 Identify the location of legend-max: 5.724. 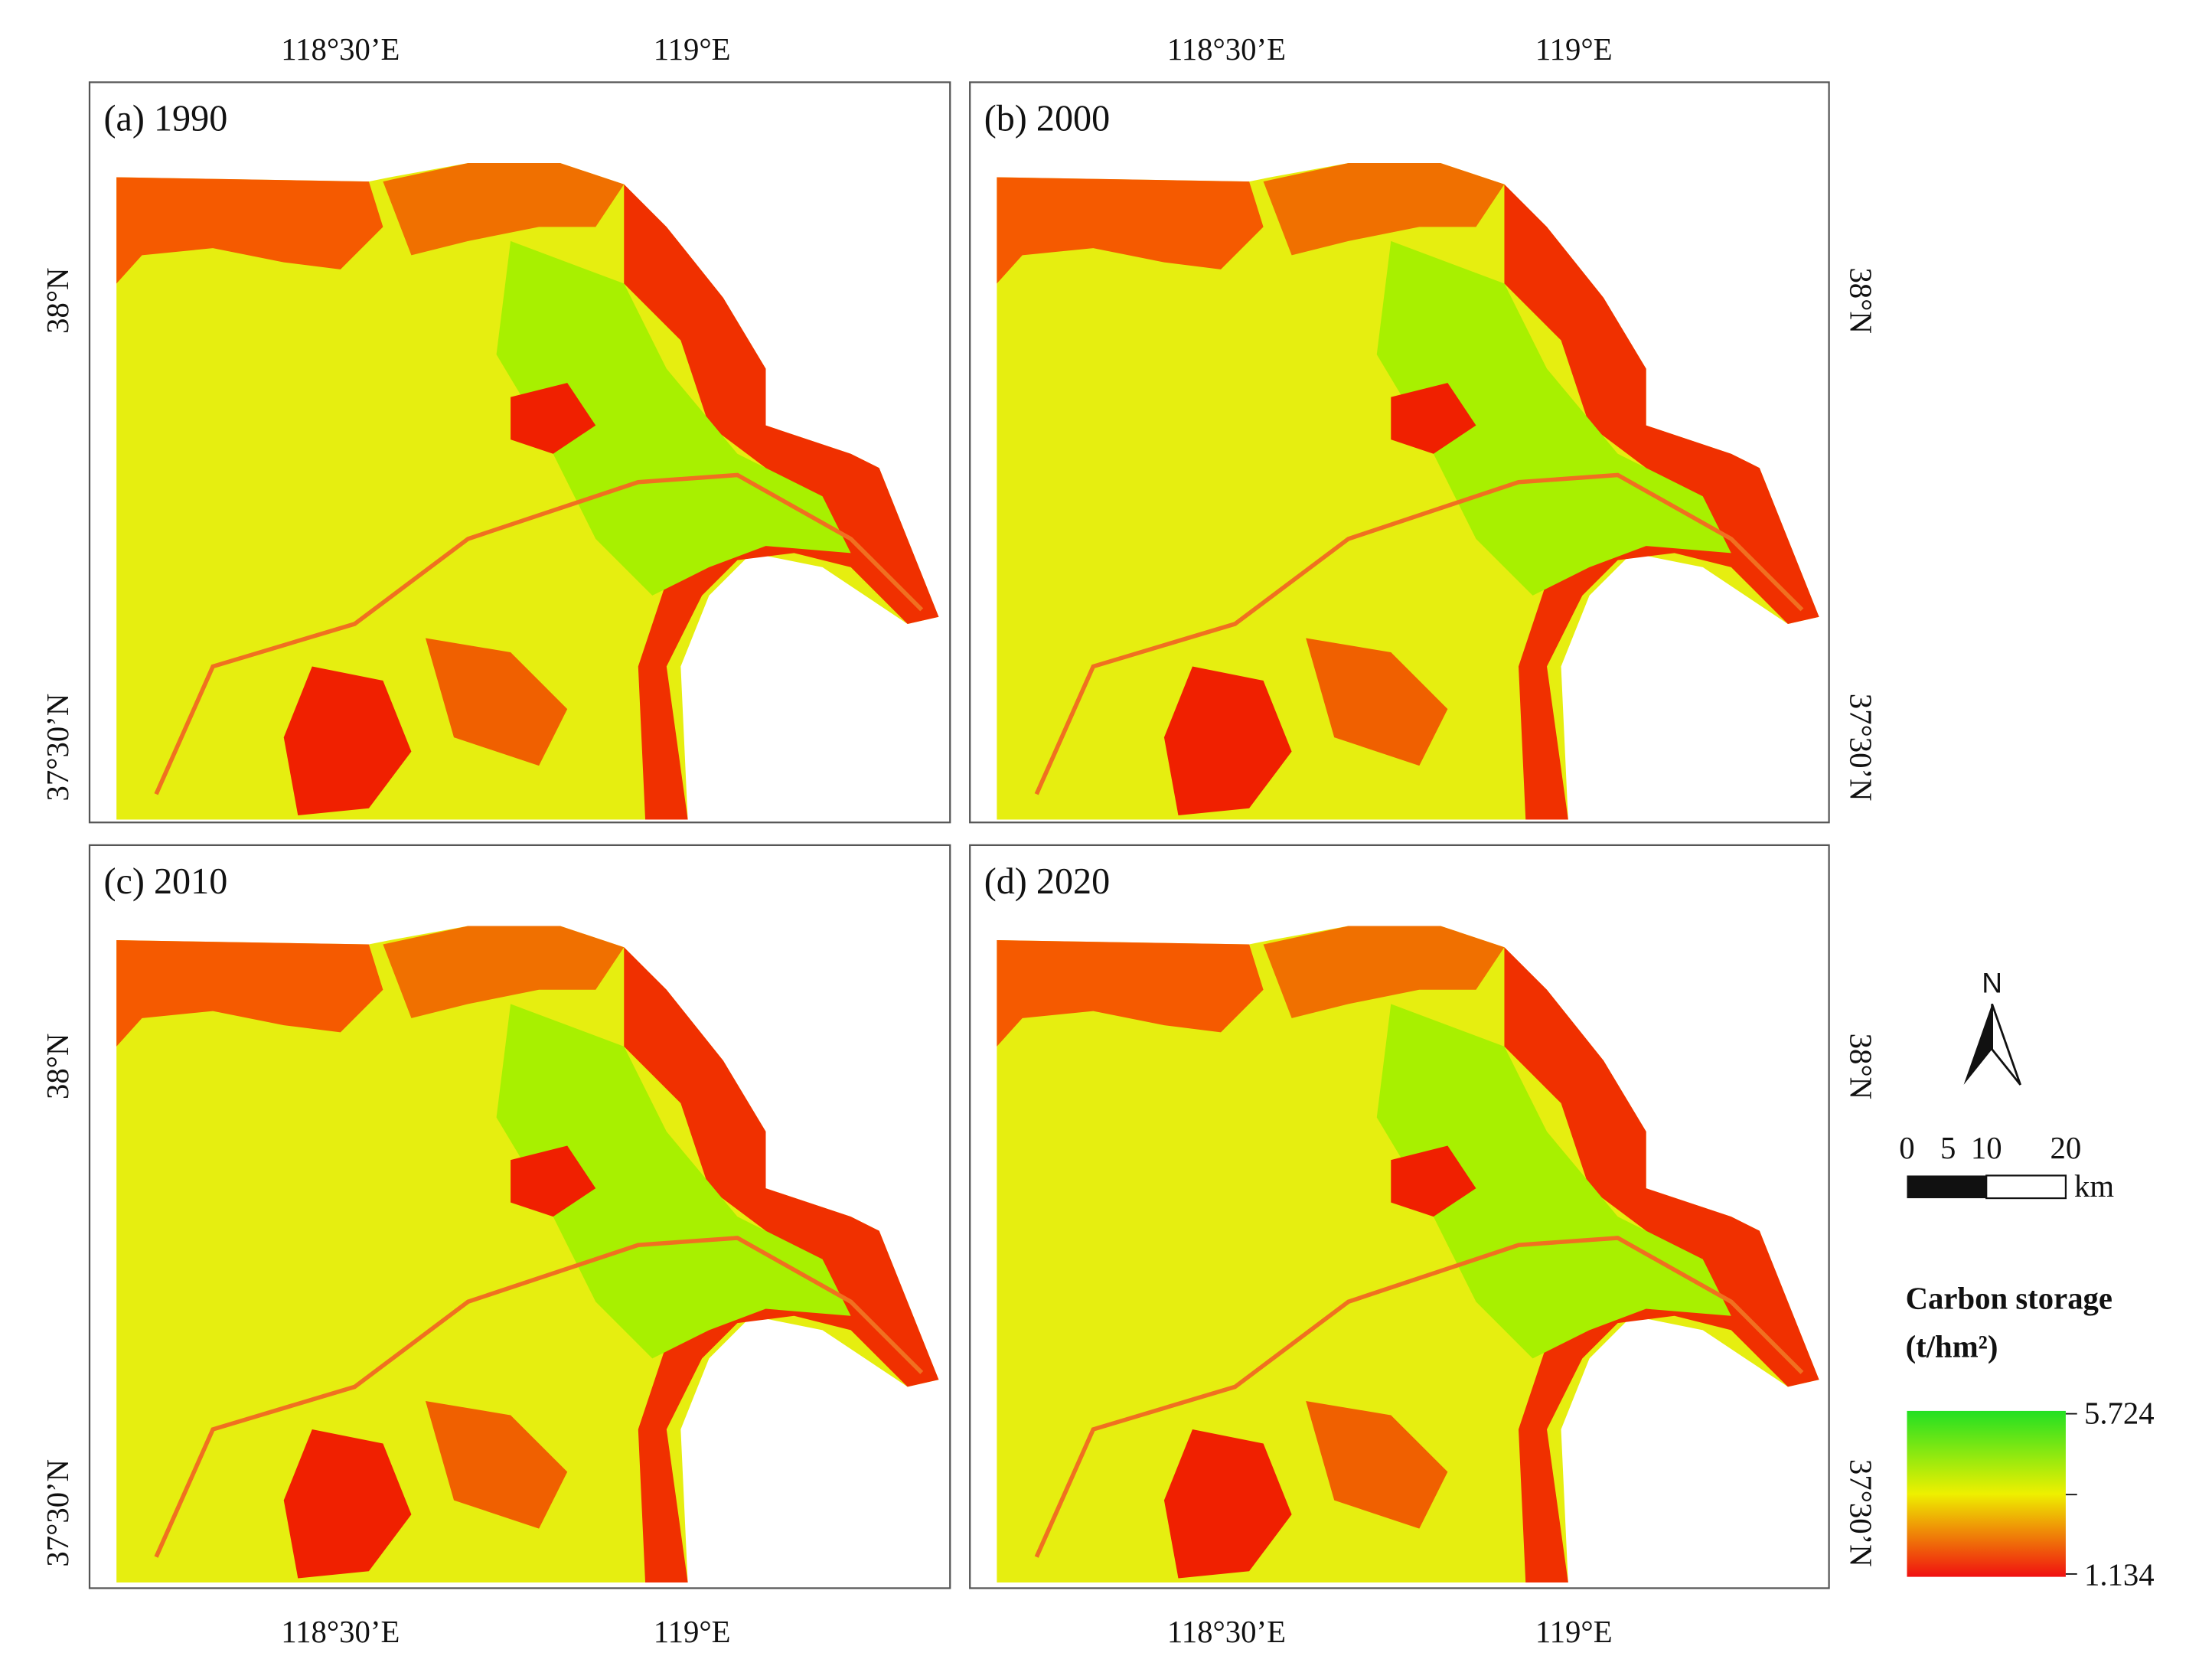
(2119, 1413).